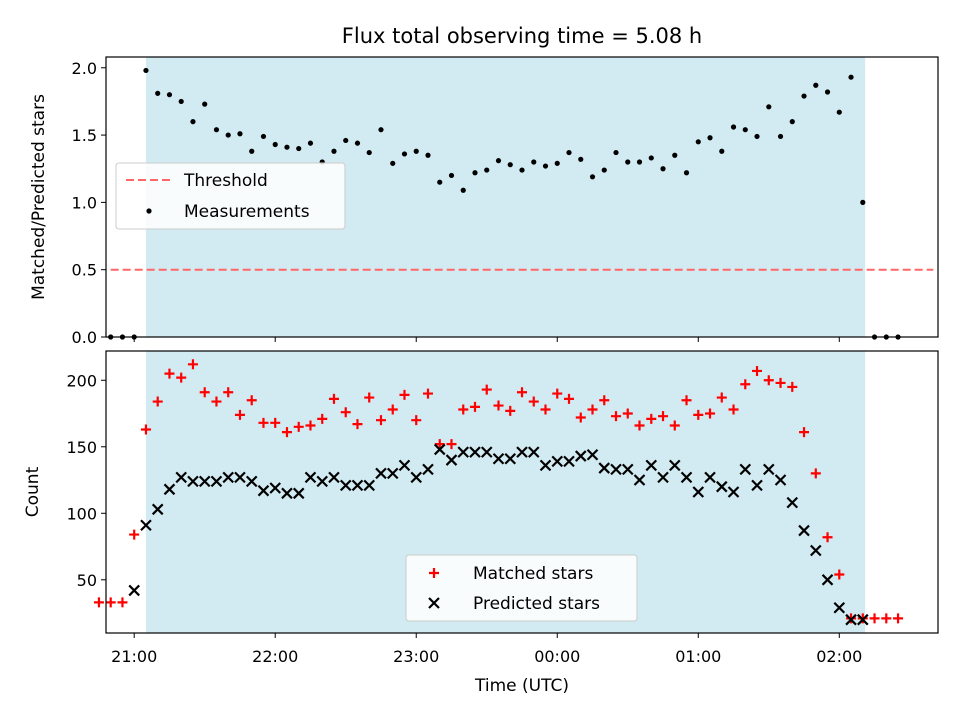  What do you see at coordinates (225, 181) in the screenshot?
I see `legend-label: Threshold` at bounding box center [225, 181].